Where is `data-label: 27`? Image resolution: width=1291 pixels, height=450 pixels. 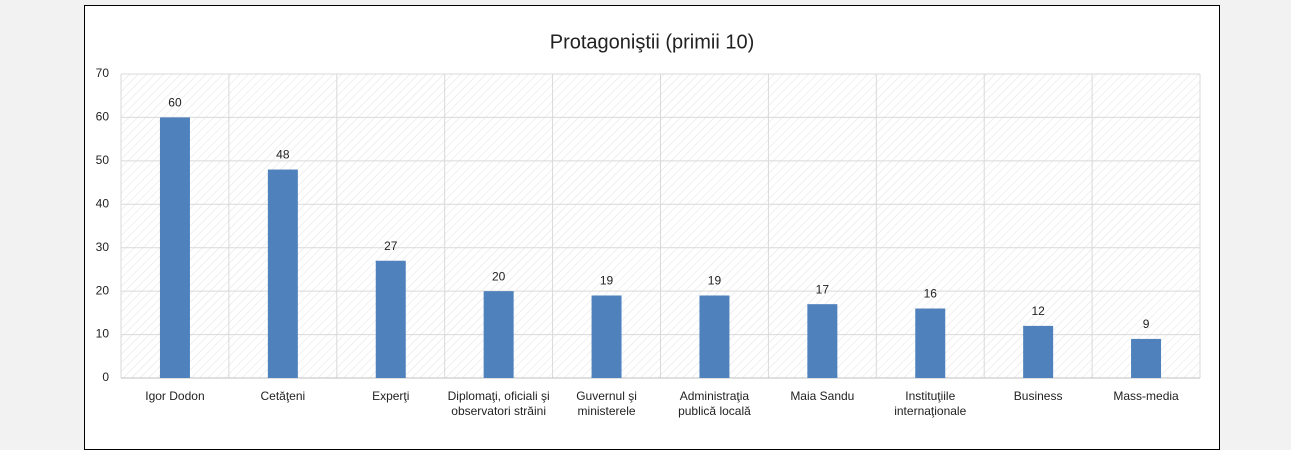 data-label: 27 is located at coordinates (391, 246).